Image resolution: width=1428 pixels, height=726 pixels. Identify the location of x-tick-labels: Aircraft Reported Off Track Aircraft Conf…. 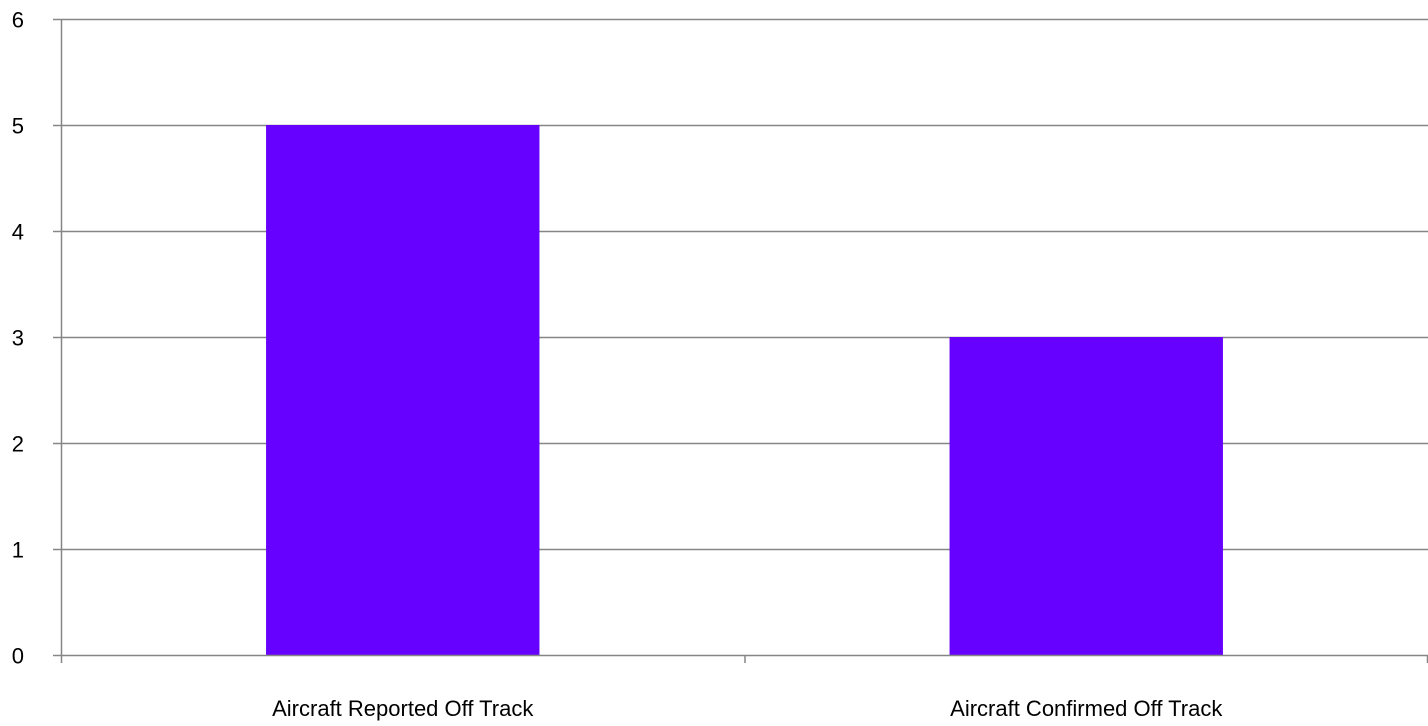
(747, 708).